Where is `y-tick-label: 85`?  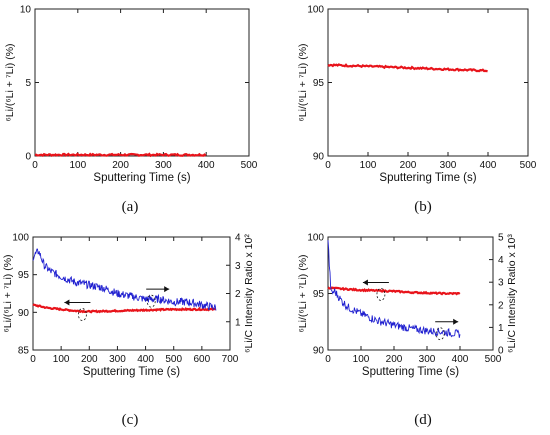 y-tick-label: 85 is located at coordinates (24, 351).